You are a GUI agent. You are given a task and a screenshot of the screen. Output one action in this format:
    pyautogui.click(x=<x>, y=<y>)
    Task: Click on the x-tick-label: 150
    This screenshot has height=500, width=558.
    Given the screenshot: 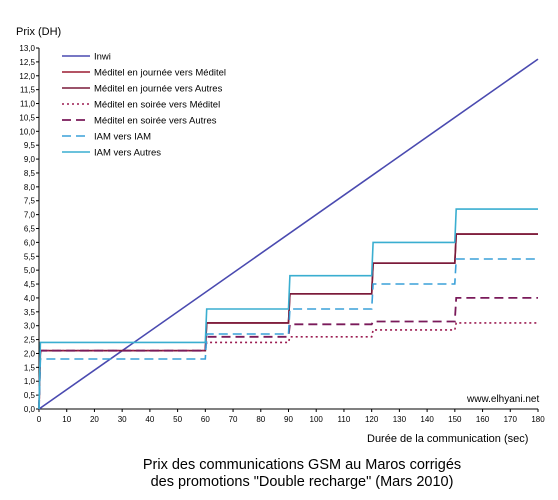 What is the action you would take?
    pyautogui.click(x=455, y=419)
    